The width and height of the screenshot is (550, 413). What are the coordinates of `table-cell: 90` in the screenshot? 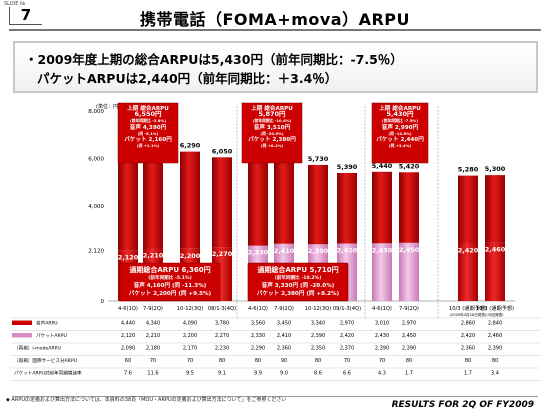 It's located at (284, 361).